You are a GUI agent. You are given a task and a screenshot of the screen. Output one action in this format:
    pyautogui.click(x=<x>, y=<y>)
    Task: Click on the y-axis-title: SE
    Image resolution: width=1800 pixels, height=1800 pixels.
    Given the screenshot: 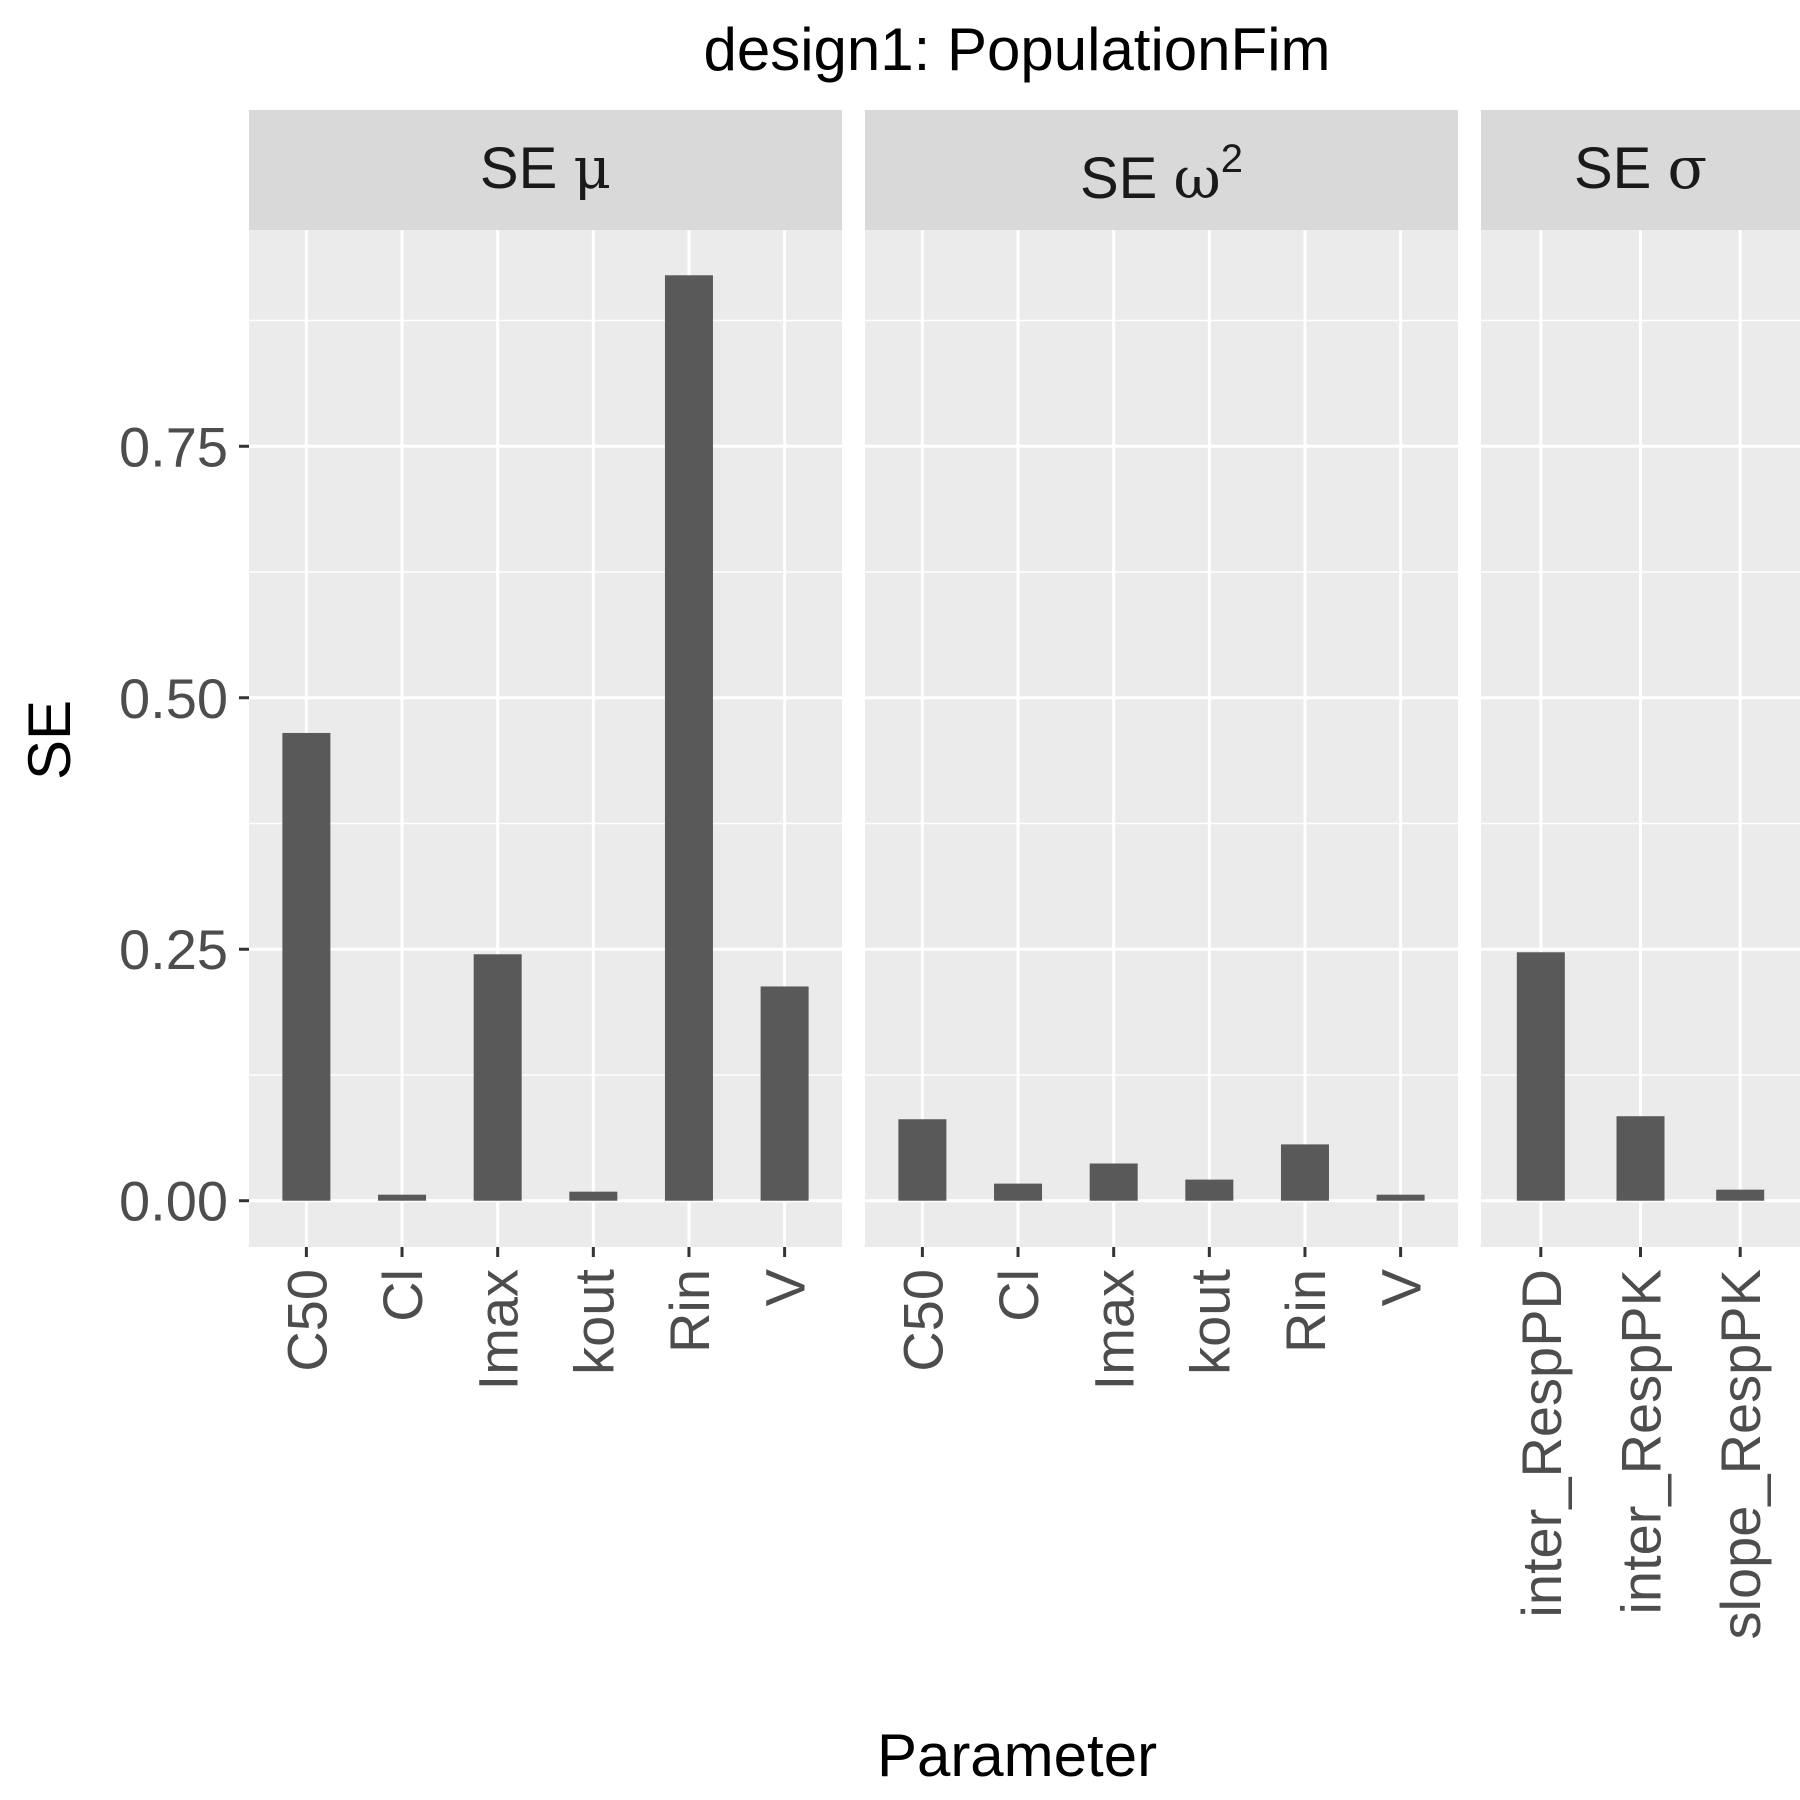 What is the action you would take?
    pyautogui.click(x=49, y=740)
    